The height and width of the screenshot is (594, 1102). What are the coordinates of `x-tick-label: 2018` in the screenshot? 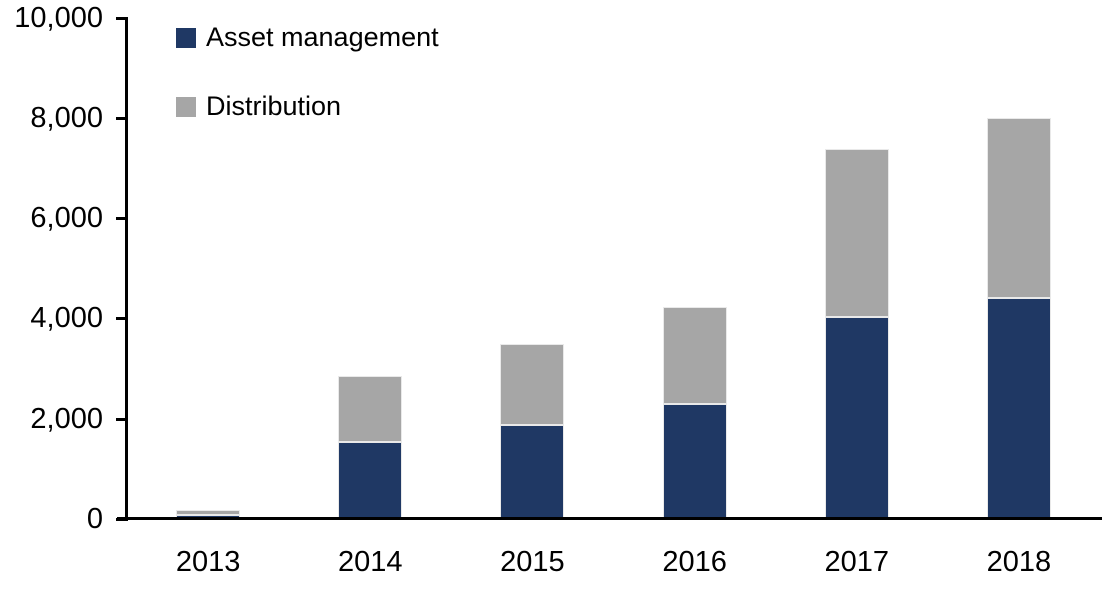 It's located at (1019, 562).